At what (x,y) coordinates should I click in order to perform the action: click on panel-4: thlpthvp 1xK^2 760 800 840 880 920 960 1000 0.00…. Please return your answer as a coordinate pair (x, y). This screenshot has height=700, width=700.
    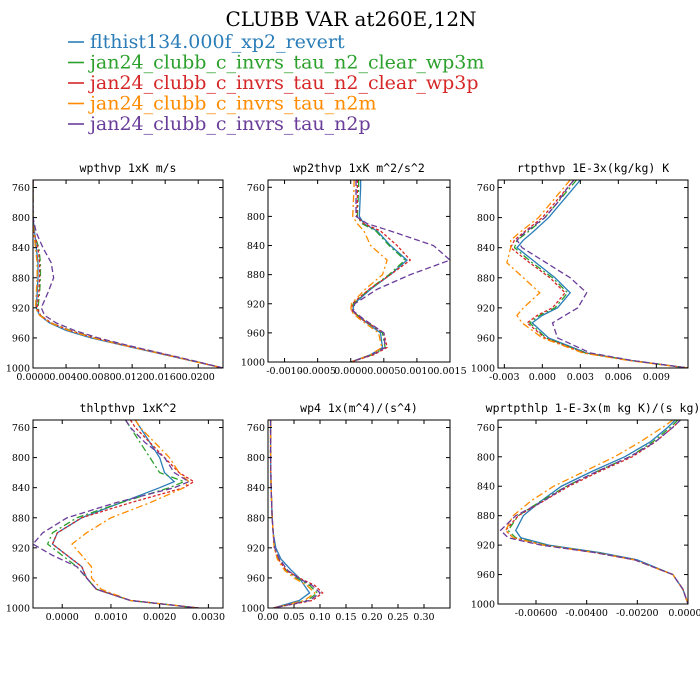
    Looking at the image, I should click on (115, 512).